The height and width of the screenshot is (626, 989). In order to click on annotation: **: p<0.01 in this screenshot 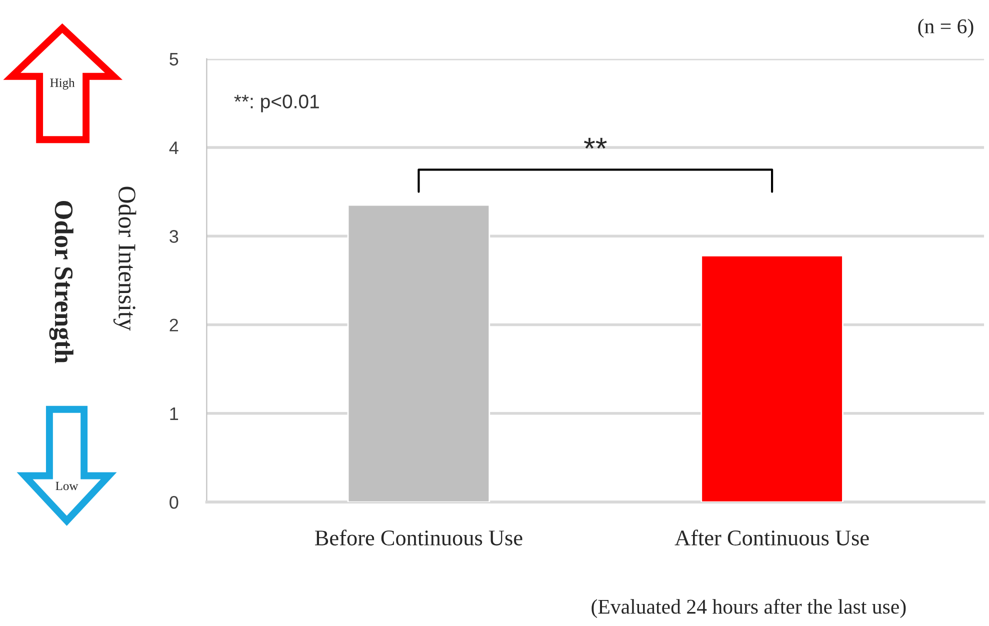, I will do `click(276, 103)`.